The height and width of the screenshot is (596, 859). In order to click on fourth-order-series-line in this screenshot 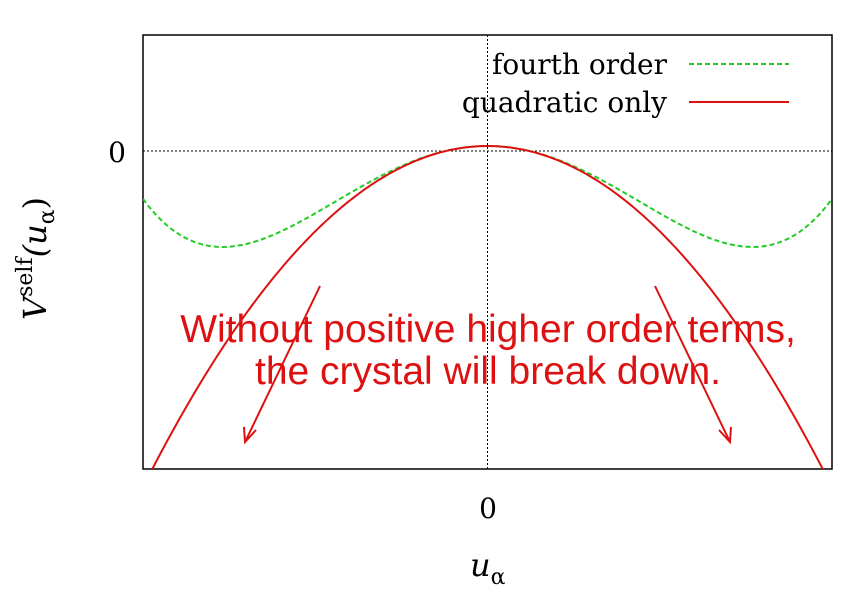, I will do `click(487, 196)`.